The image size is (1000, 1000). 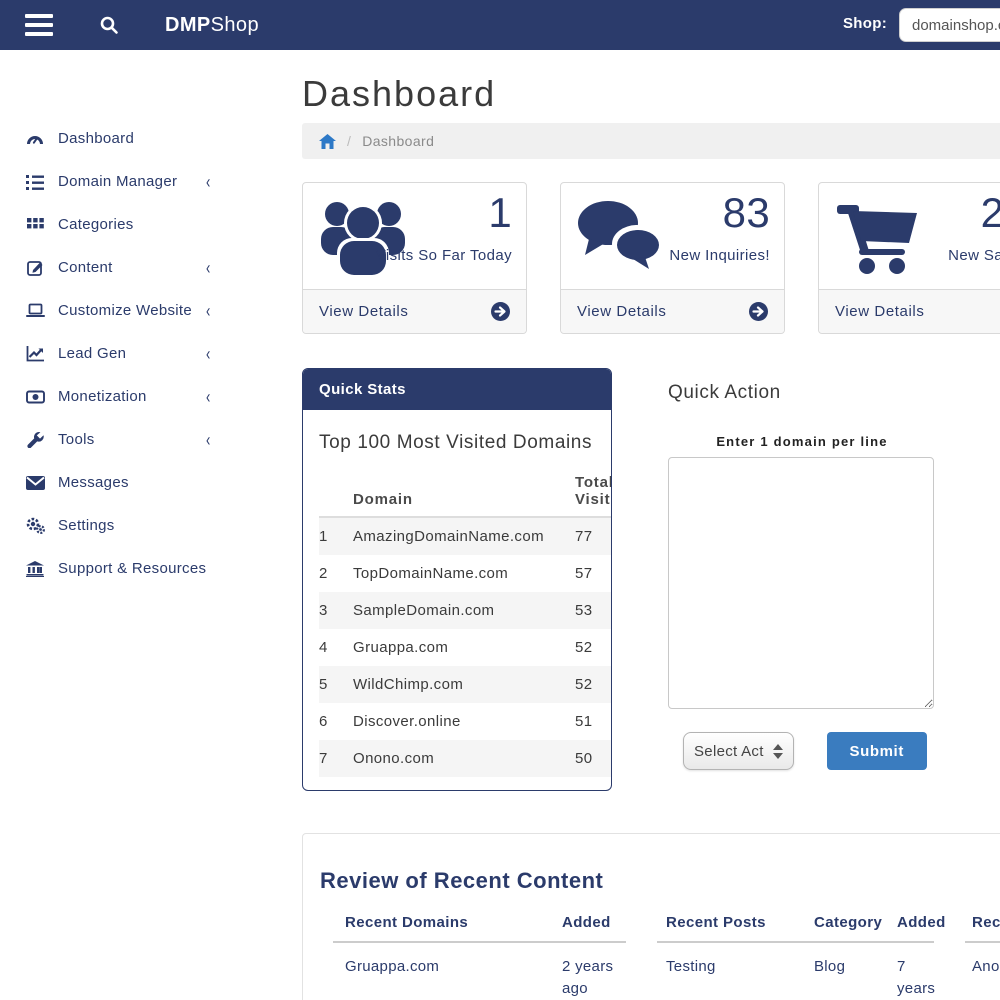 I want to click on sidebar-item-label: Settings, so click(x=86, y=525).